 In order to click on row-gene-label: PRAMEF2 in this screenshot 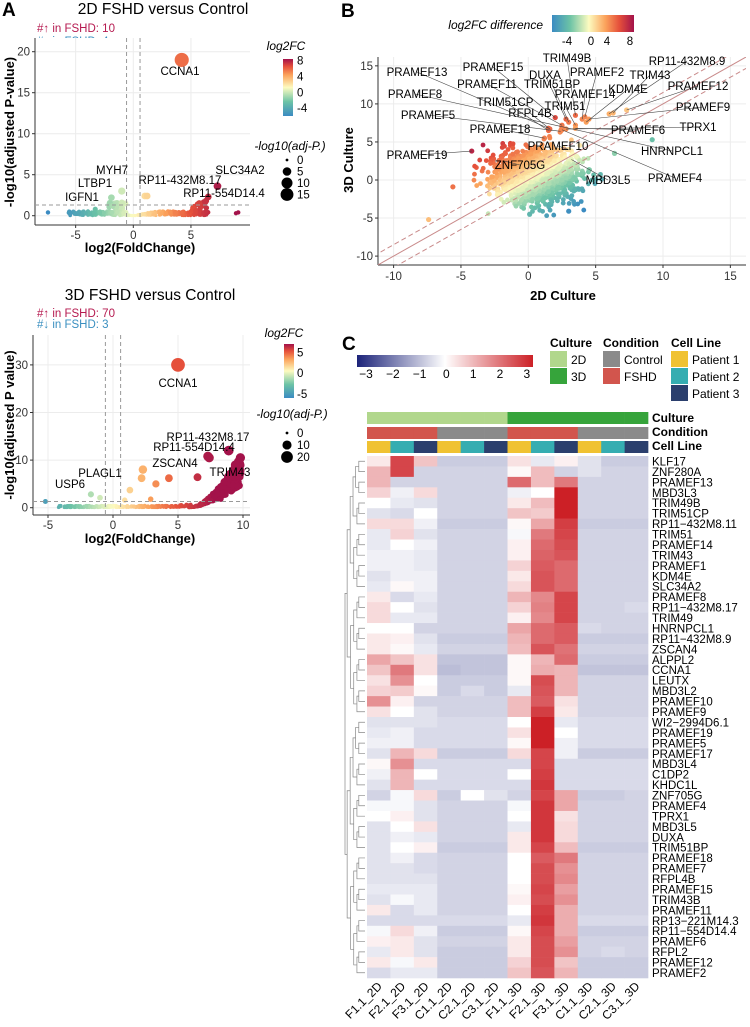, I will do `click(679, 974)`.